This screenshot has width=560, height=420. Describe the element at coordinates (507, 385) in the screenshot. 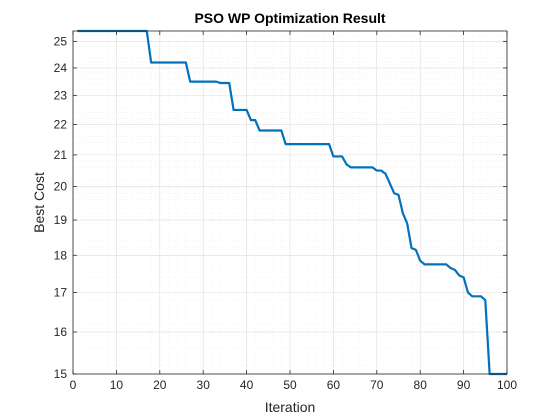

I see `x-tick-label: 100` at that location.